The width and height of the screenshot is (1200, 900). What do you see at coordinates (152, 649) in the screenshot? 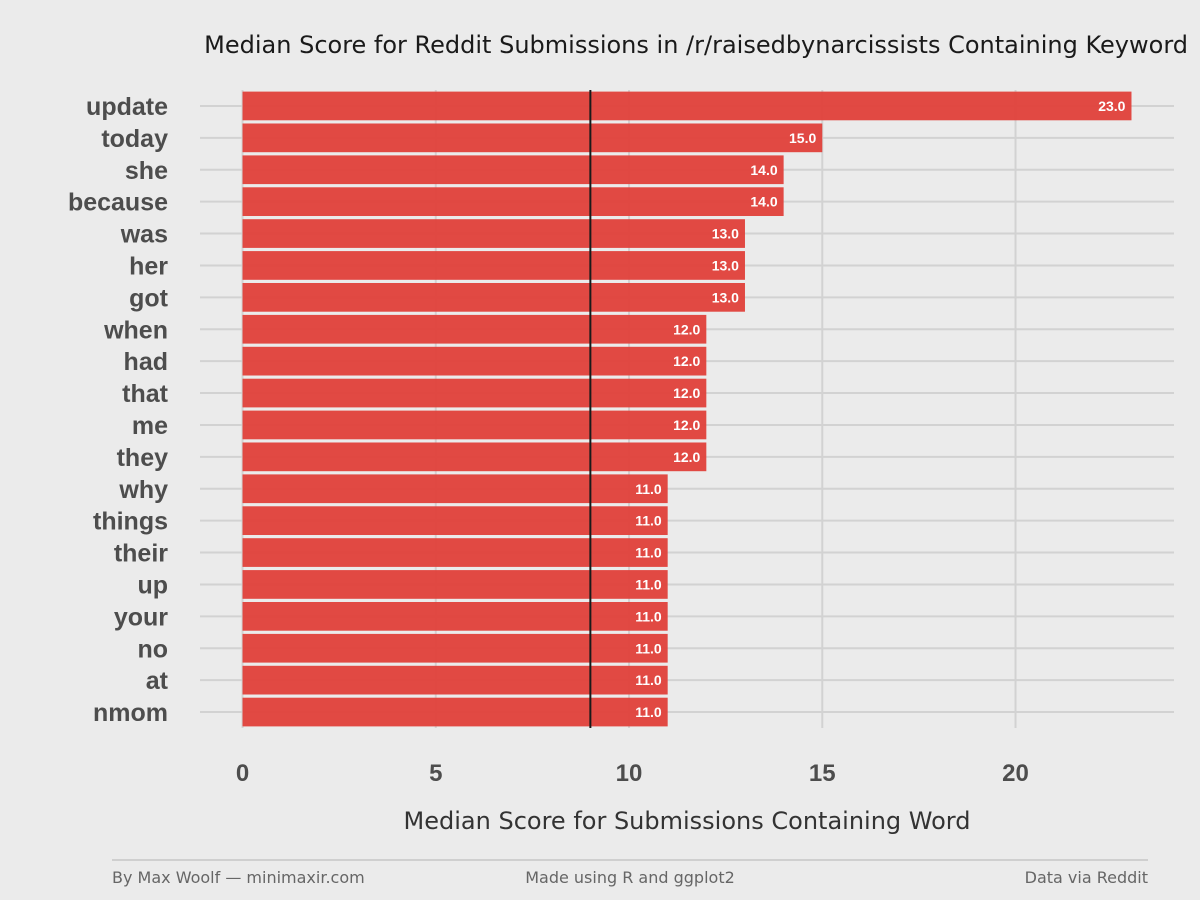
I see `y-label-no: no` at bounding box center [152, 649].